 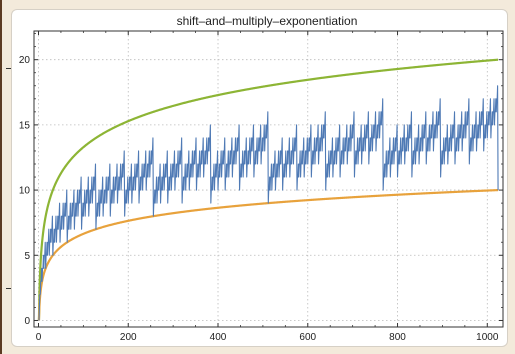 What do you see at coordinates (25, 191) in the screenshot?
I see `y-tick-label: 10` at bounding box center [25, 191].